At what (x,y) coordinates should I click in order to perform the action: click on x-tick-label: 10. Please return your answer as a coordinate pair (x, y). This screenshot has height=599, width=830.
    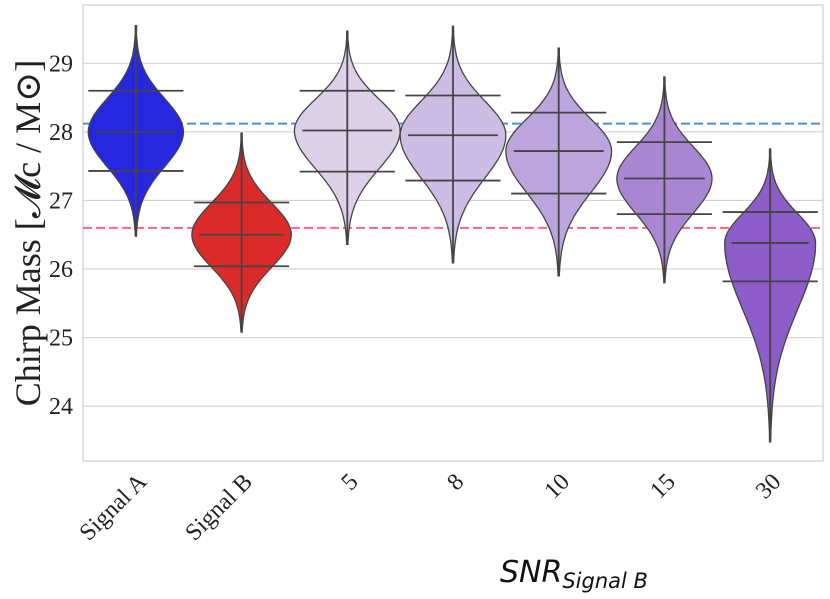
    Looking at the image, I should click on (557, 486).